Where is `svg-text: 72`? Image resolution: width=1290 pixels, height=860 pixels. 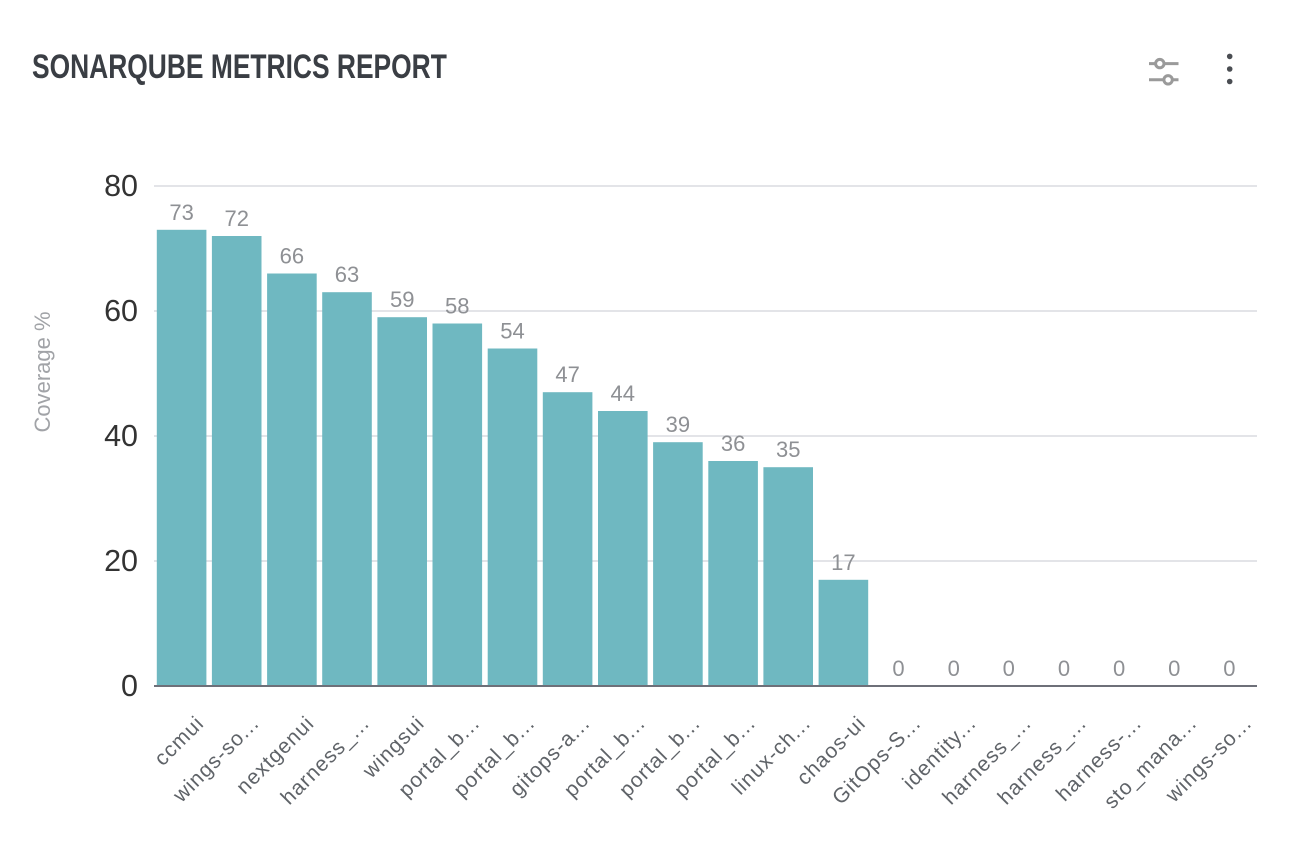
svg-text: 72 is located at coordinates (236, 218).